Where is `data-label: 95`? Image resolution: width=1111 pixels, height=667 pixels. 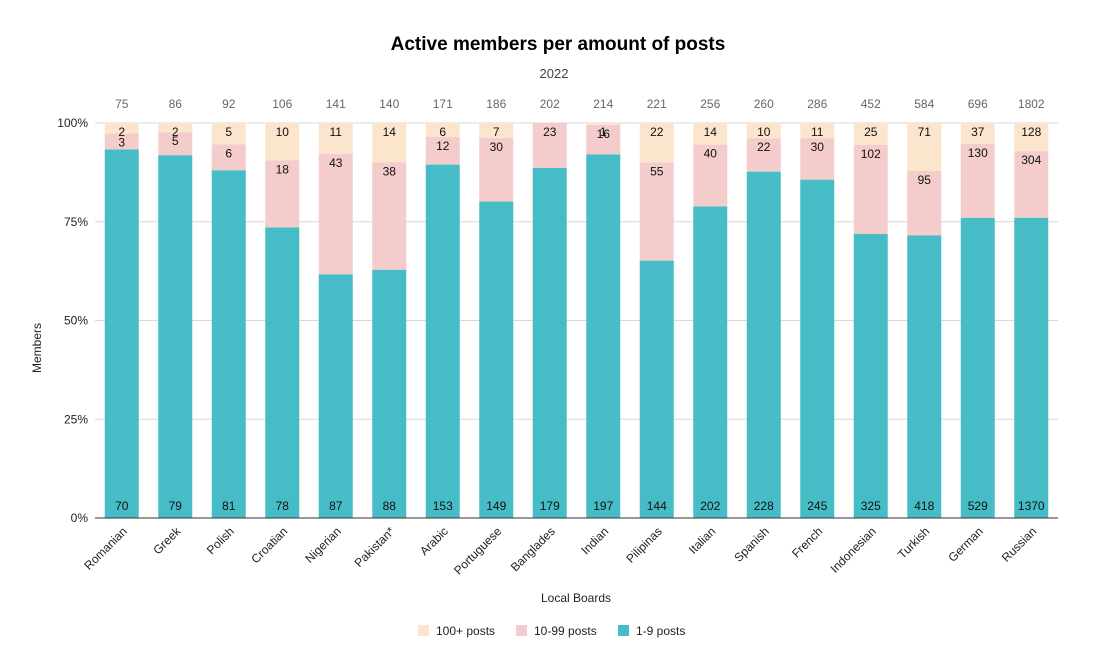
data-label: 95 is located at coordinates (925, 180).